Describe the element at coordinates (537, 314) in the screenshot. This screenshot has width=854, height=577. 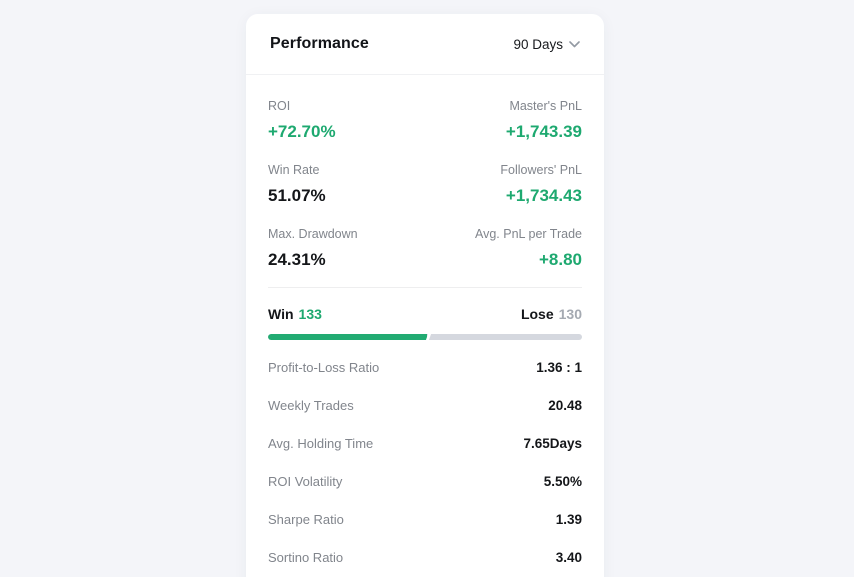
I see `lose-label: Lose` at that location.